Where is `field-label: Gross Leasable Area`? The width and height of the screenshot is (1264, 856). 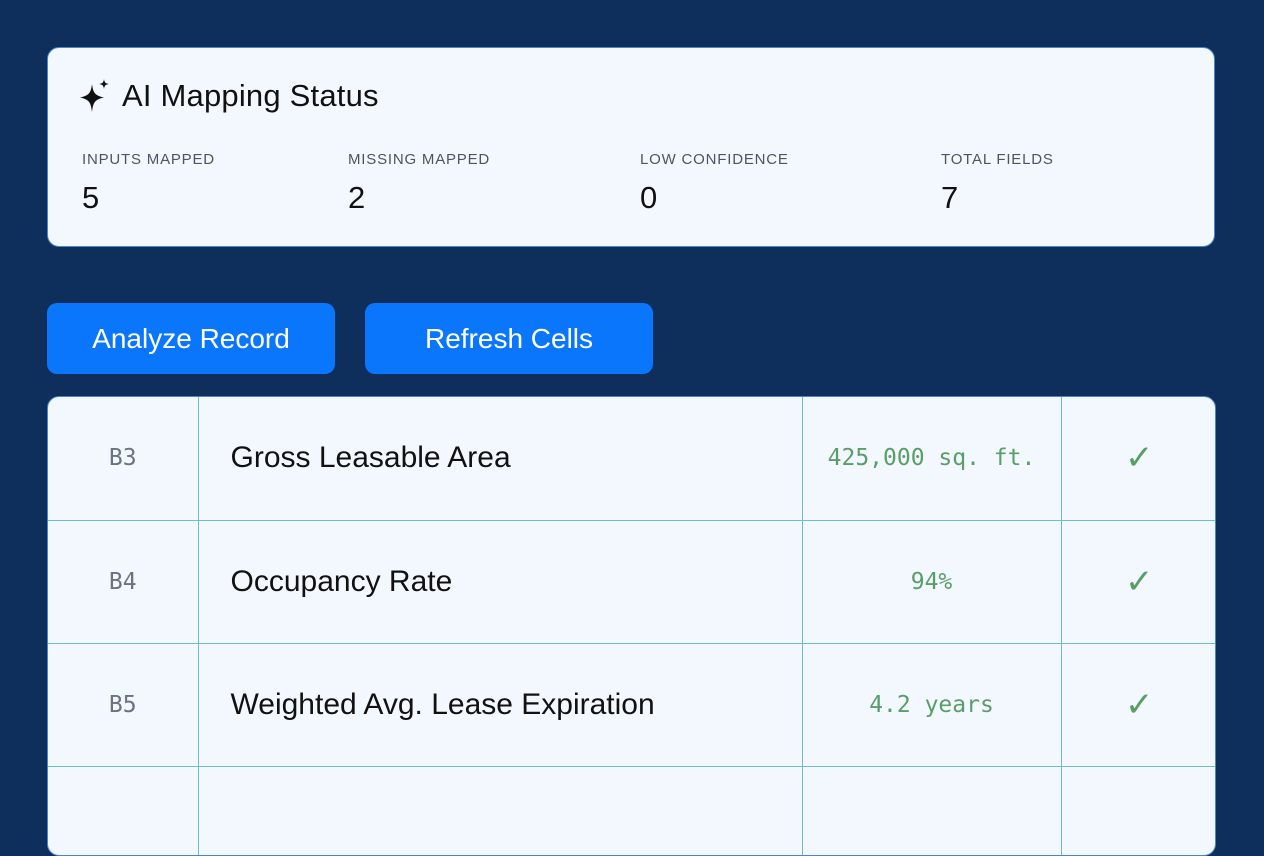
field-label: Gross Leasable Area is located at coordinates (500, 459).